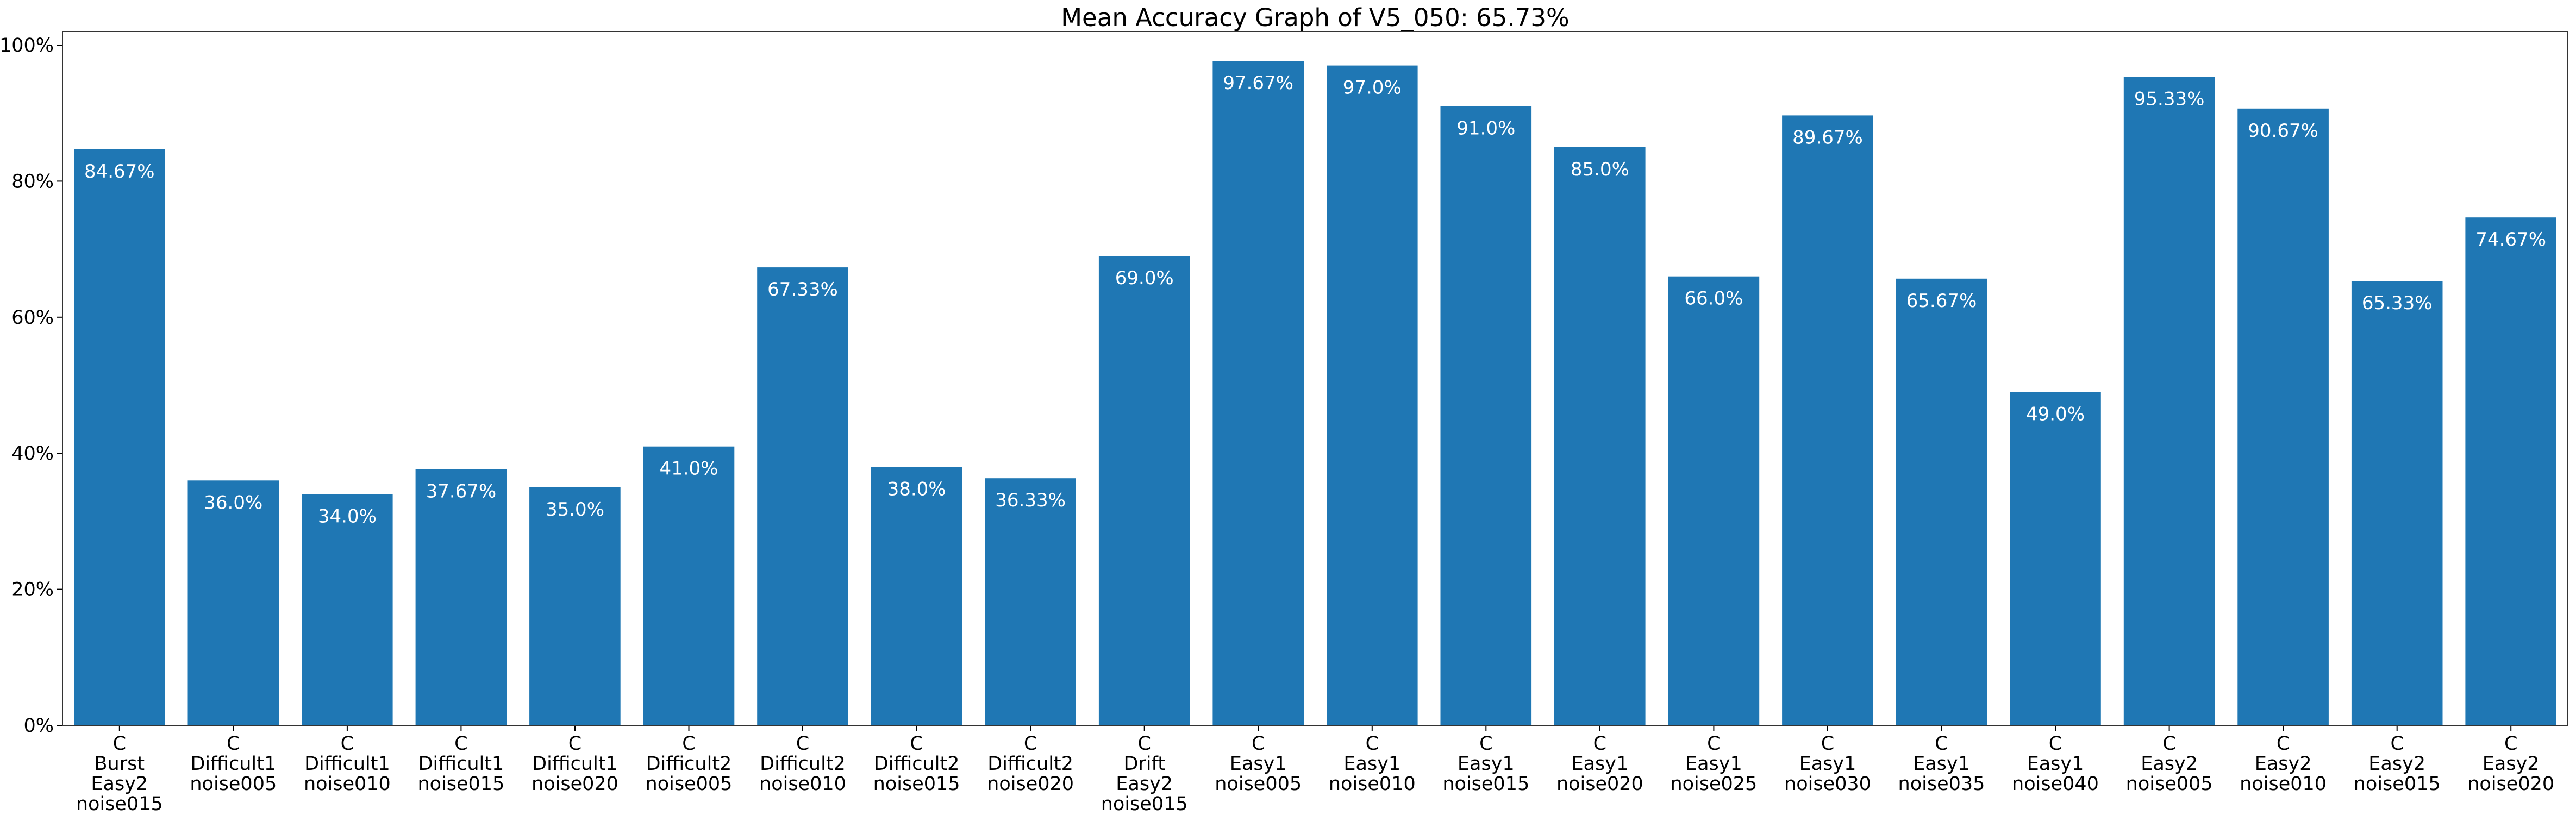 Image resolution: width=2576 pixels, height=815 pixels. I want to click on bar-value-label: 66.0%, so click(1713, 299).